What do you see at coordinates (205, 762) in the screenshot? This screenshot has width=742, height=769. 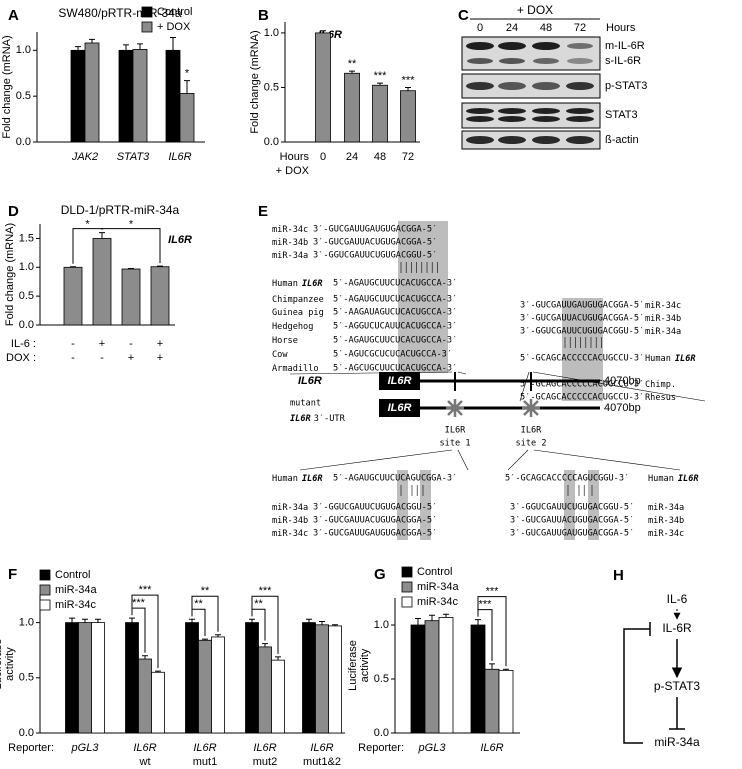 I see `x-tick-sublabel: mut1` at bounding box center [205, 762].